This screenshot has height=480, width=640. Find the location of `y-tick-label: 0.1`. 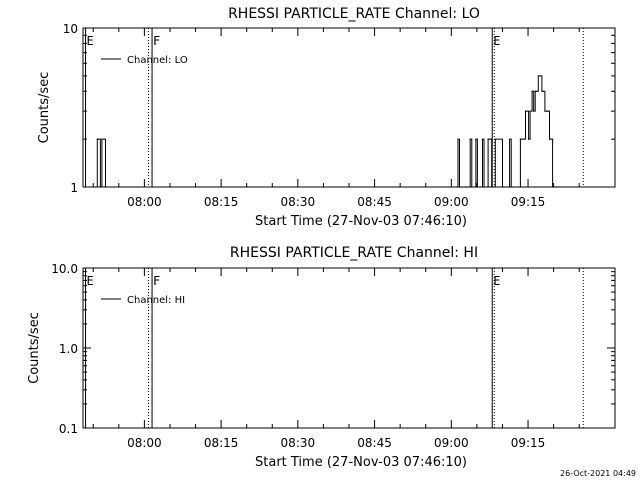

y-tick-label: 0.1 is located at coordinates (68, 429).